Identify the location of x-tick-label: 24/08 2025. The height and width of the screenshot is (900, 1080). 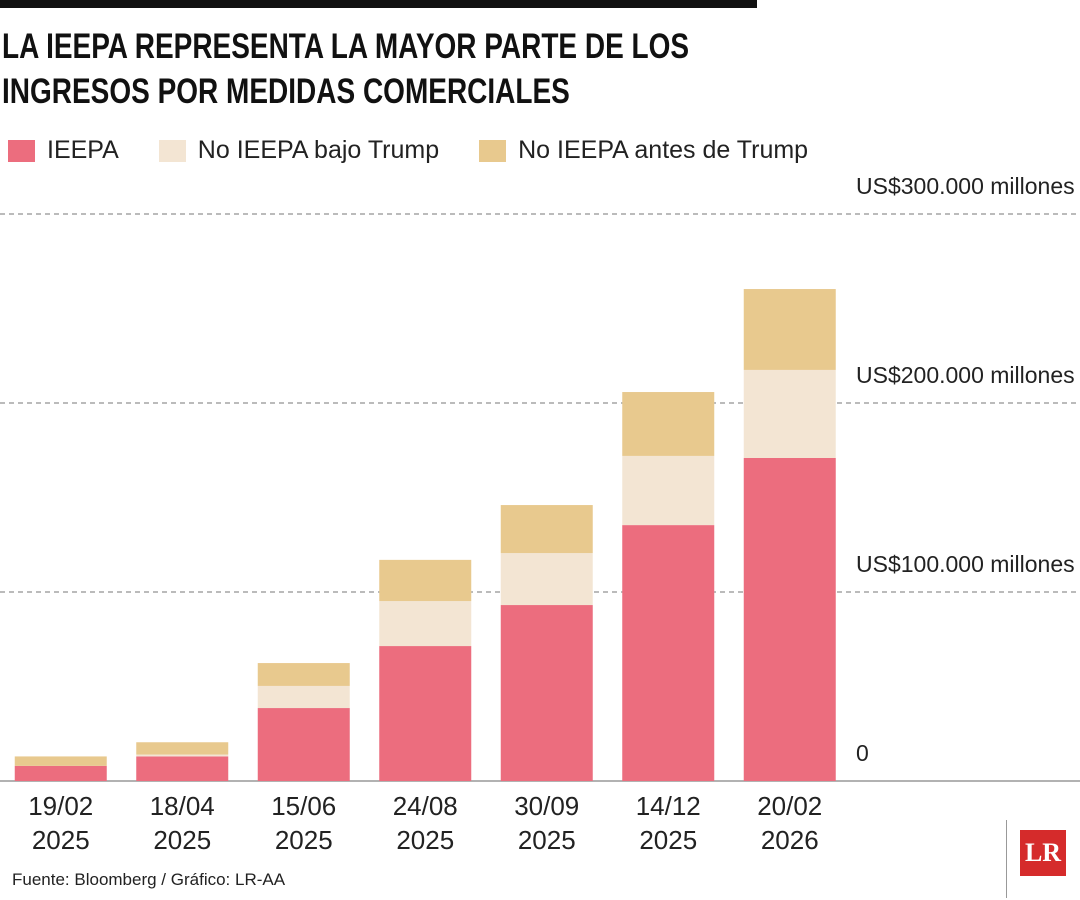
(425, 823).